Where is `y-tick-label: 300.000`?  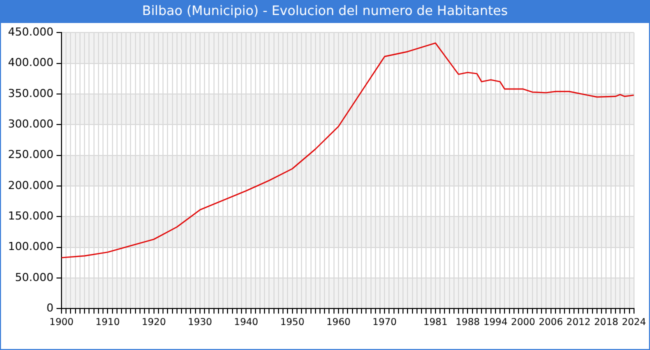 y-tick-label: 300.000 is located at coordinates (31, 123).